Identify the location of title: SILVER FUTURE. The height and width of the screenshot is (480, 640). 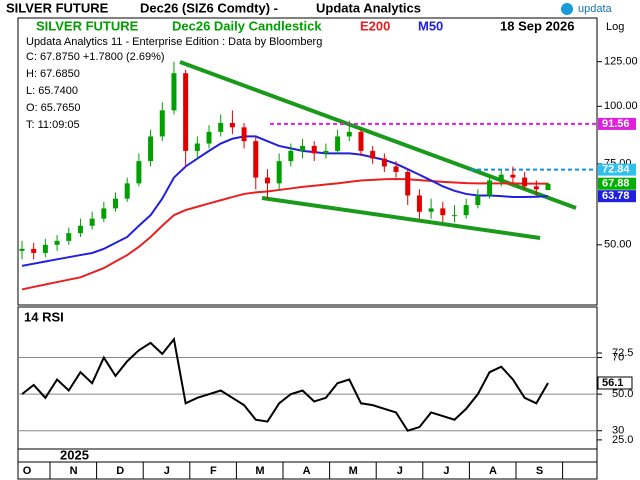
(57, 7).